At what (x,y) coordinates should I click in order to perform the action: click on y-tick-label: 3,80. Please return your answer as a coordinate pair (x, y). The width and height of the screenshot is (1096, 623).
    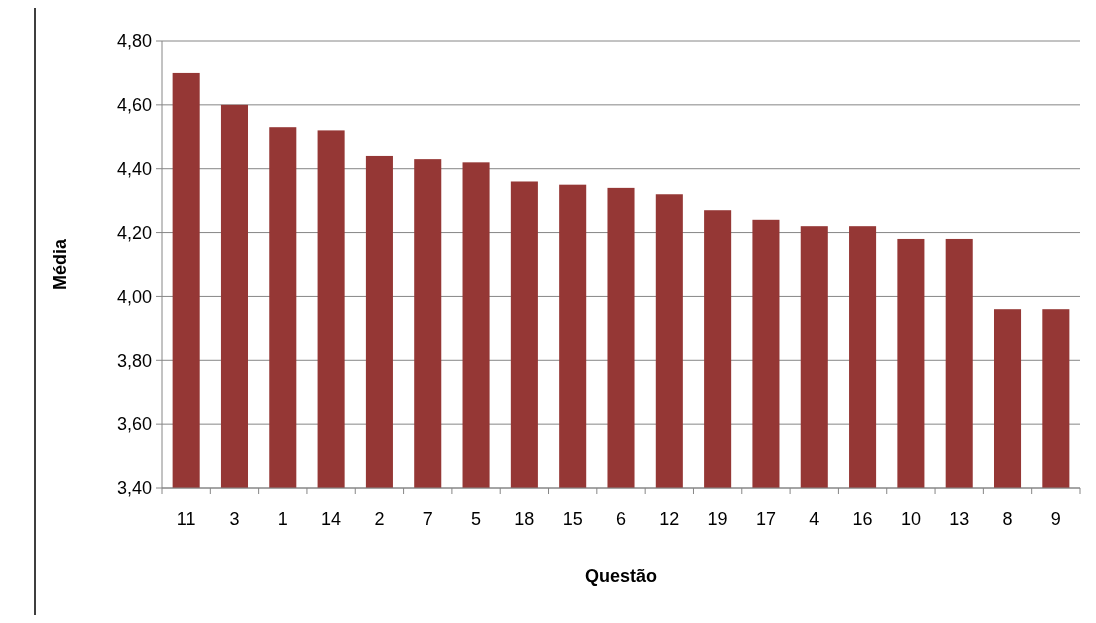
    Looking at the image, I should click on (134, 360).